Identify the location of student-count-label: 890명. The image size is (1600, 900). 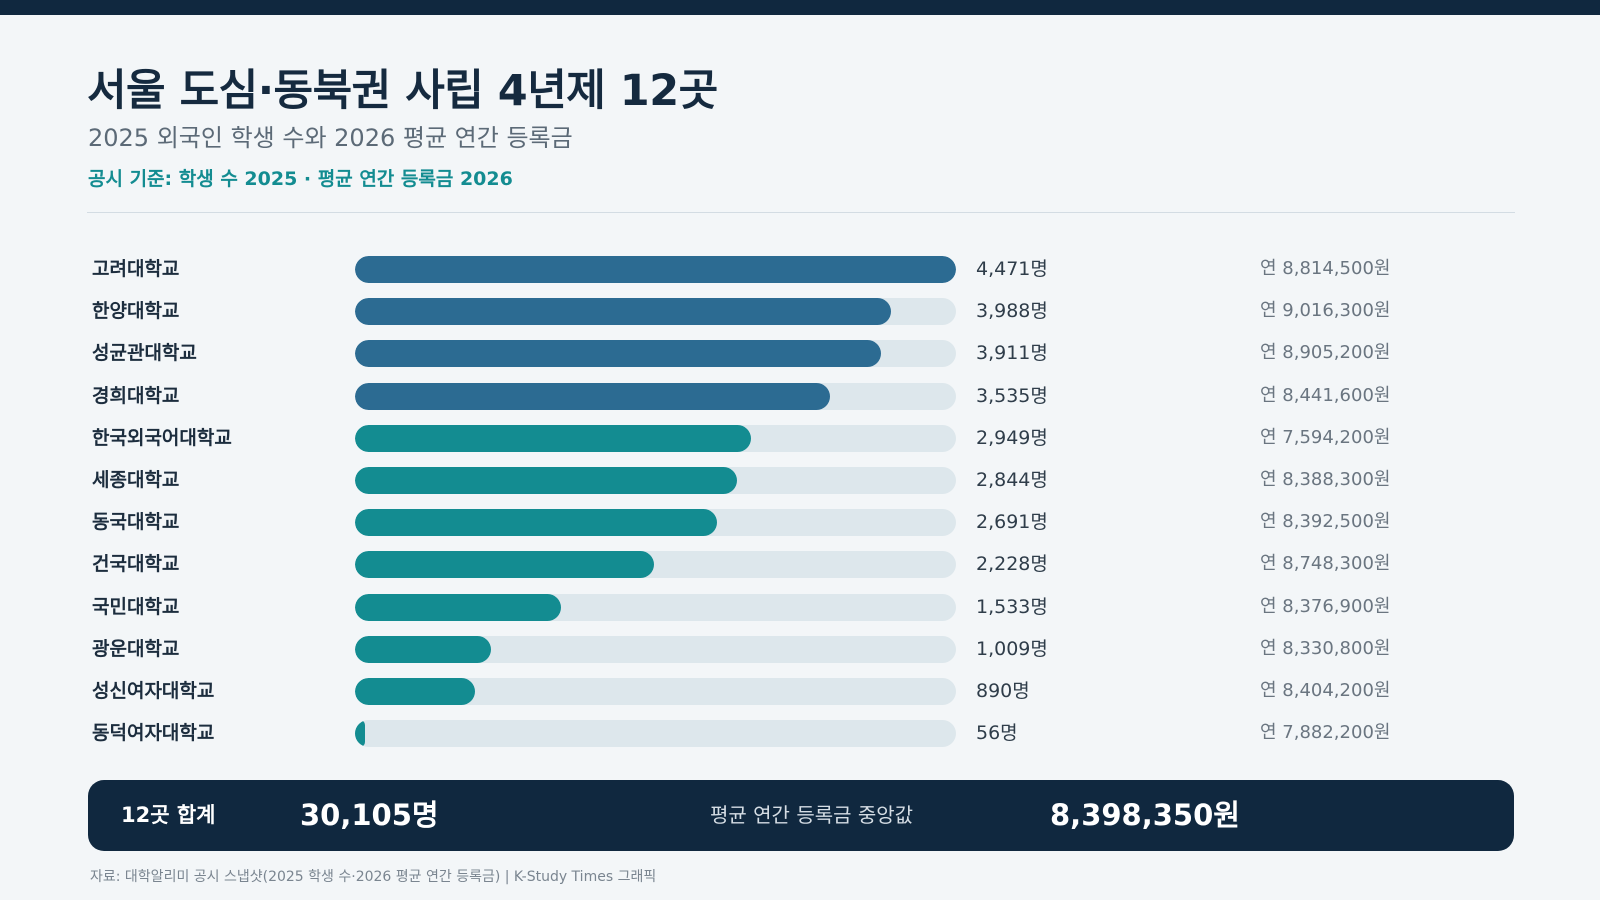
(1003, 691).